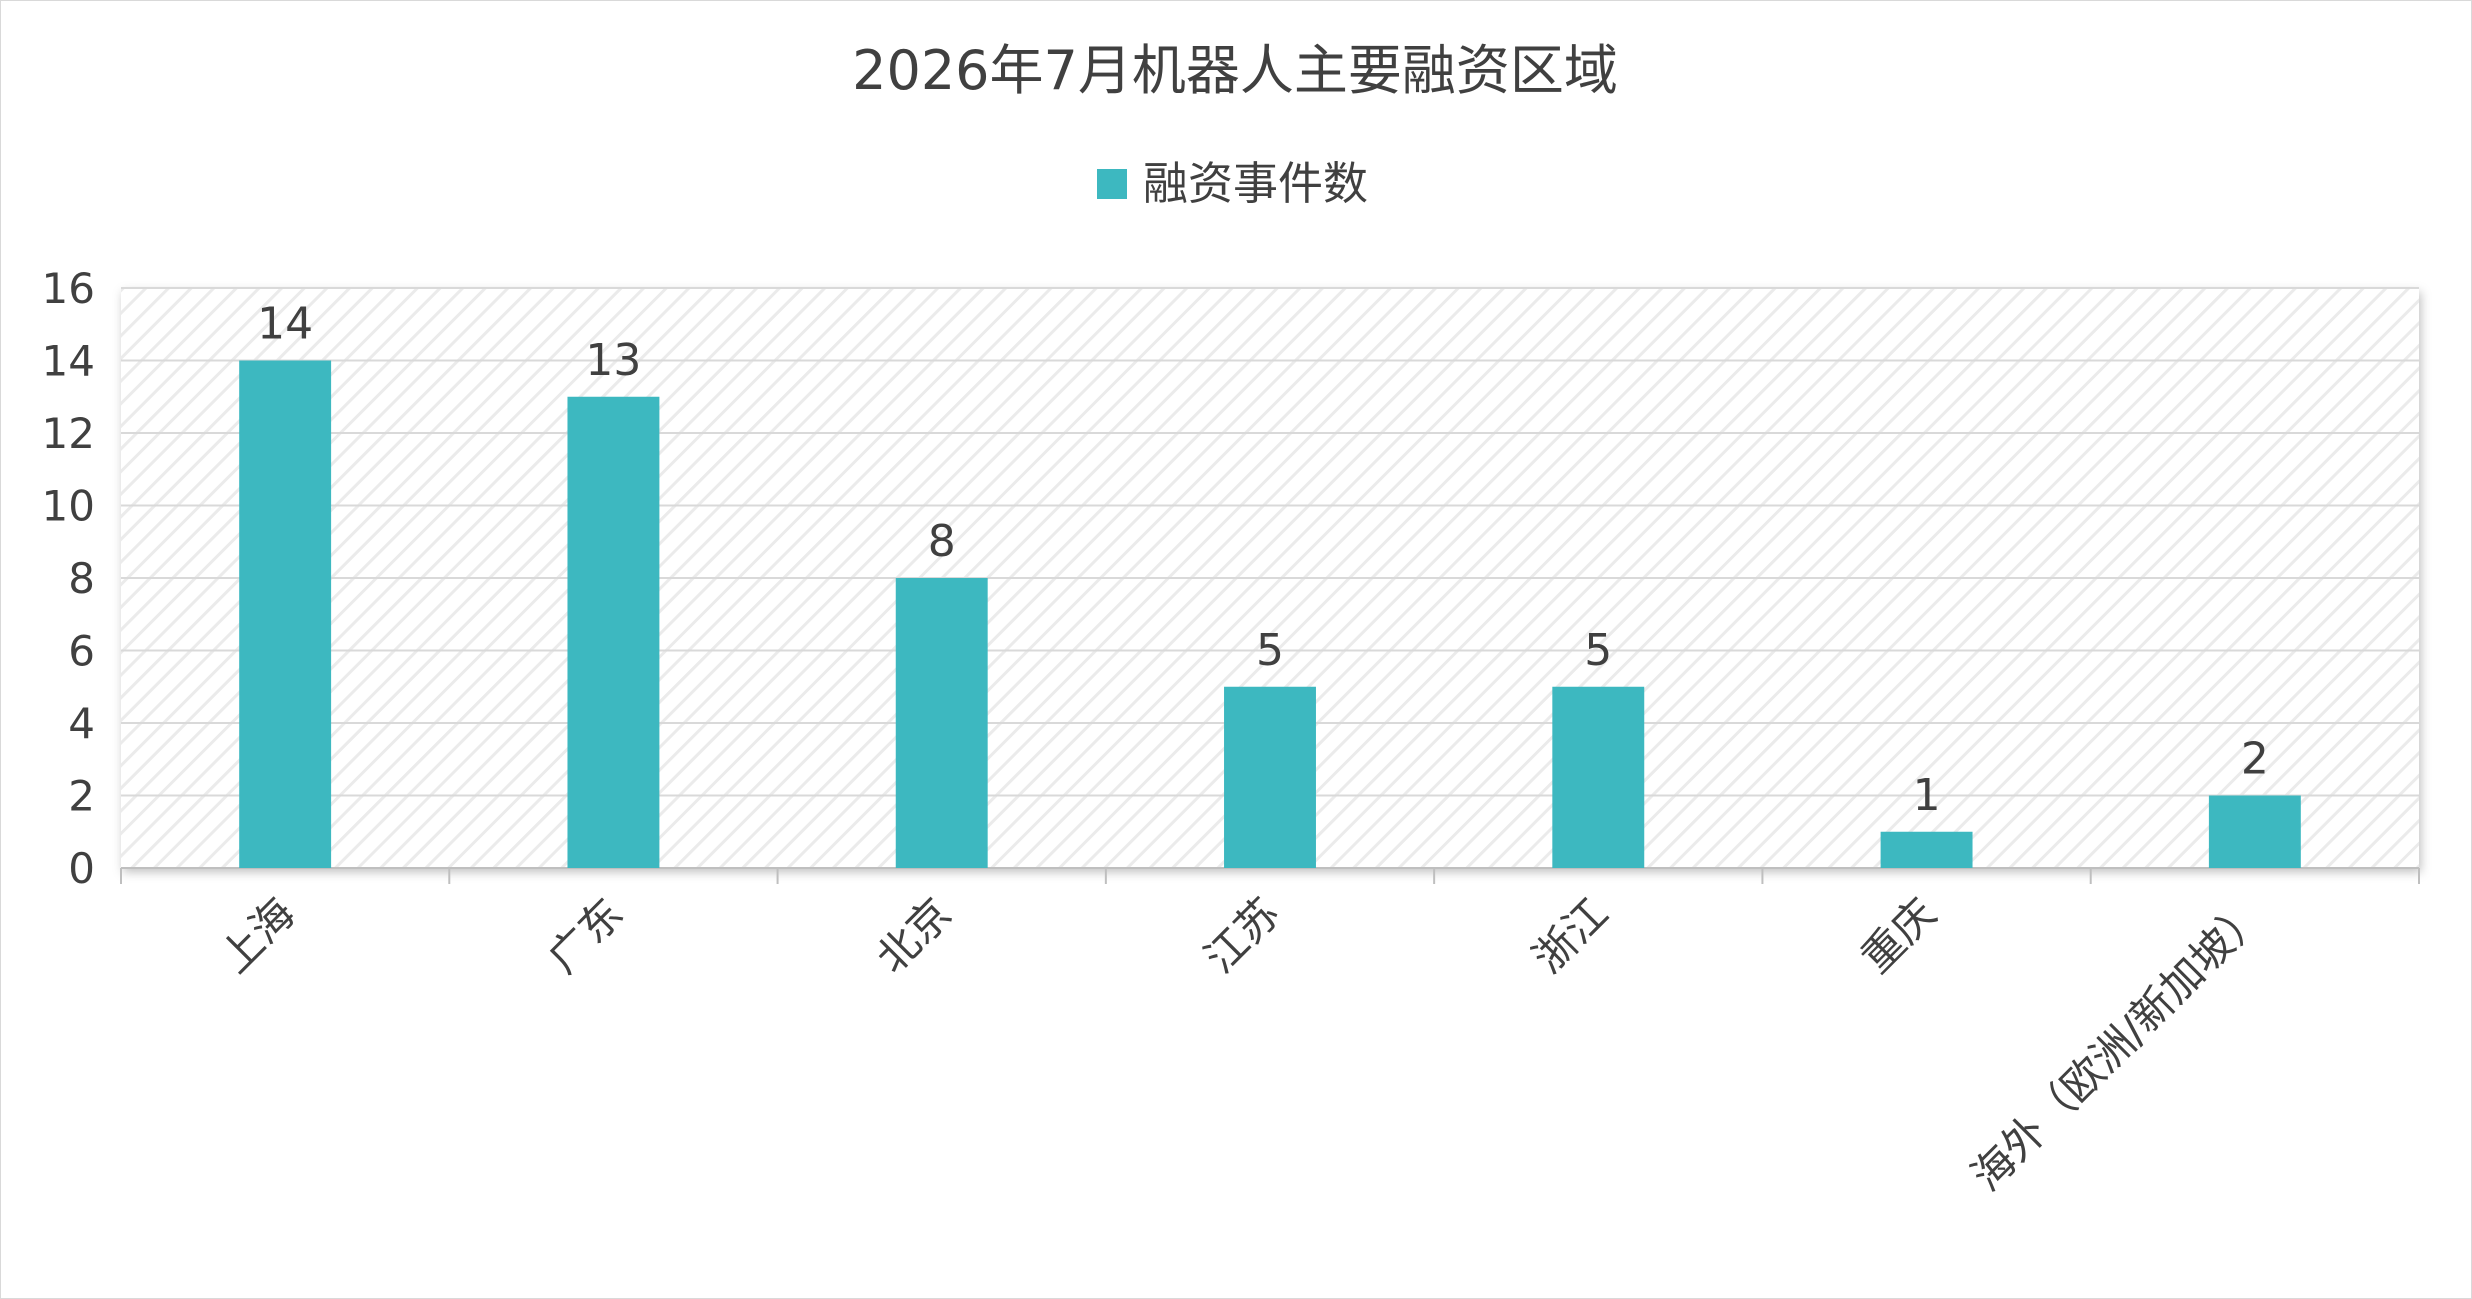  Describe the element at coordinates (81, 868) in the screenshot. I see `y-tick-label: 0` at that location.